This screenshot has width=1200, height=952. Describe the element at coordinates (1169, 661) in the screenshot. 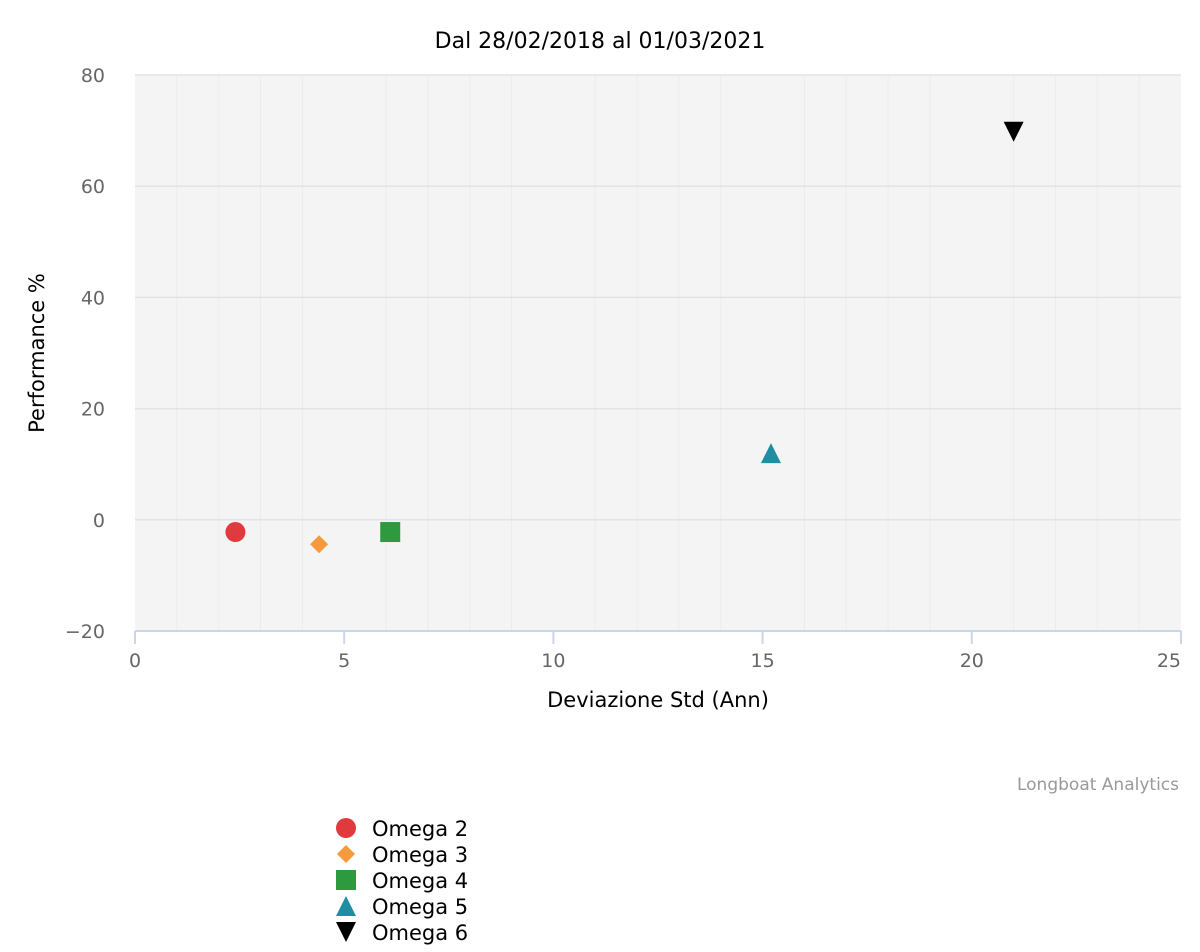

I see `x-tick-label: 25` at that location.